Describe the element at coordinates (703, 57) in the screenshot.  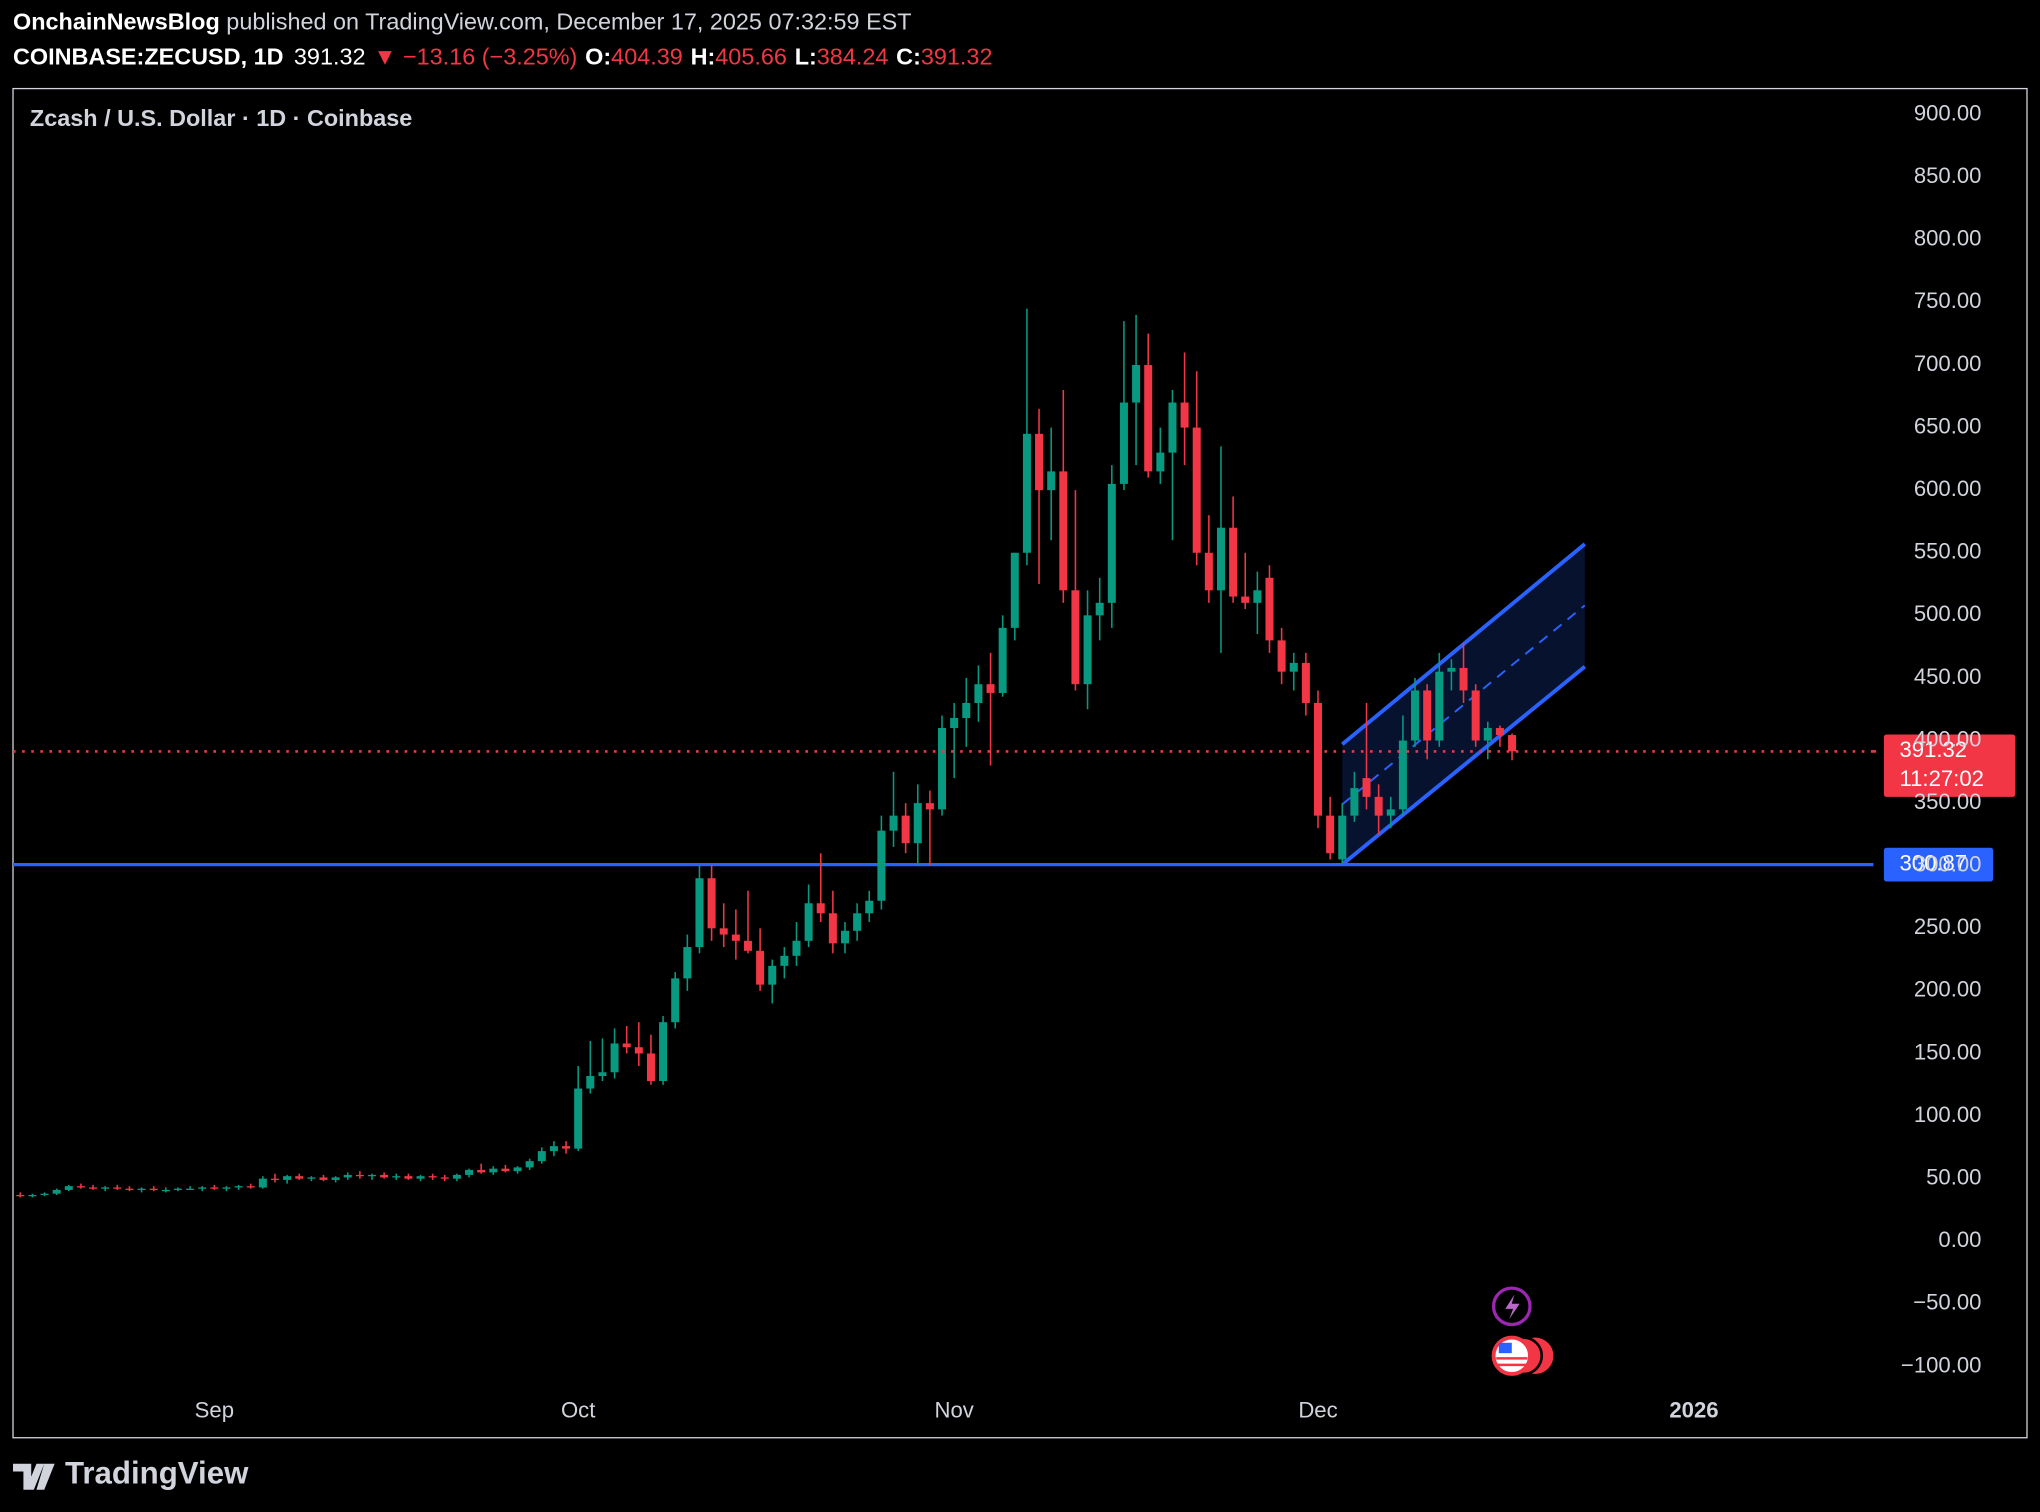
I see `ohlc-label: H:` at that location.